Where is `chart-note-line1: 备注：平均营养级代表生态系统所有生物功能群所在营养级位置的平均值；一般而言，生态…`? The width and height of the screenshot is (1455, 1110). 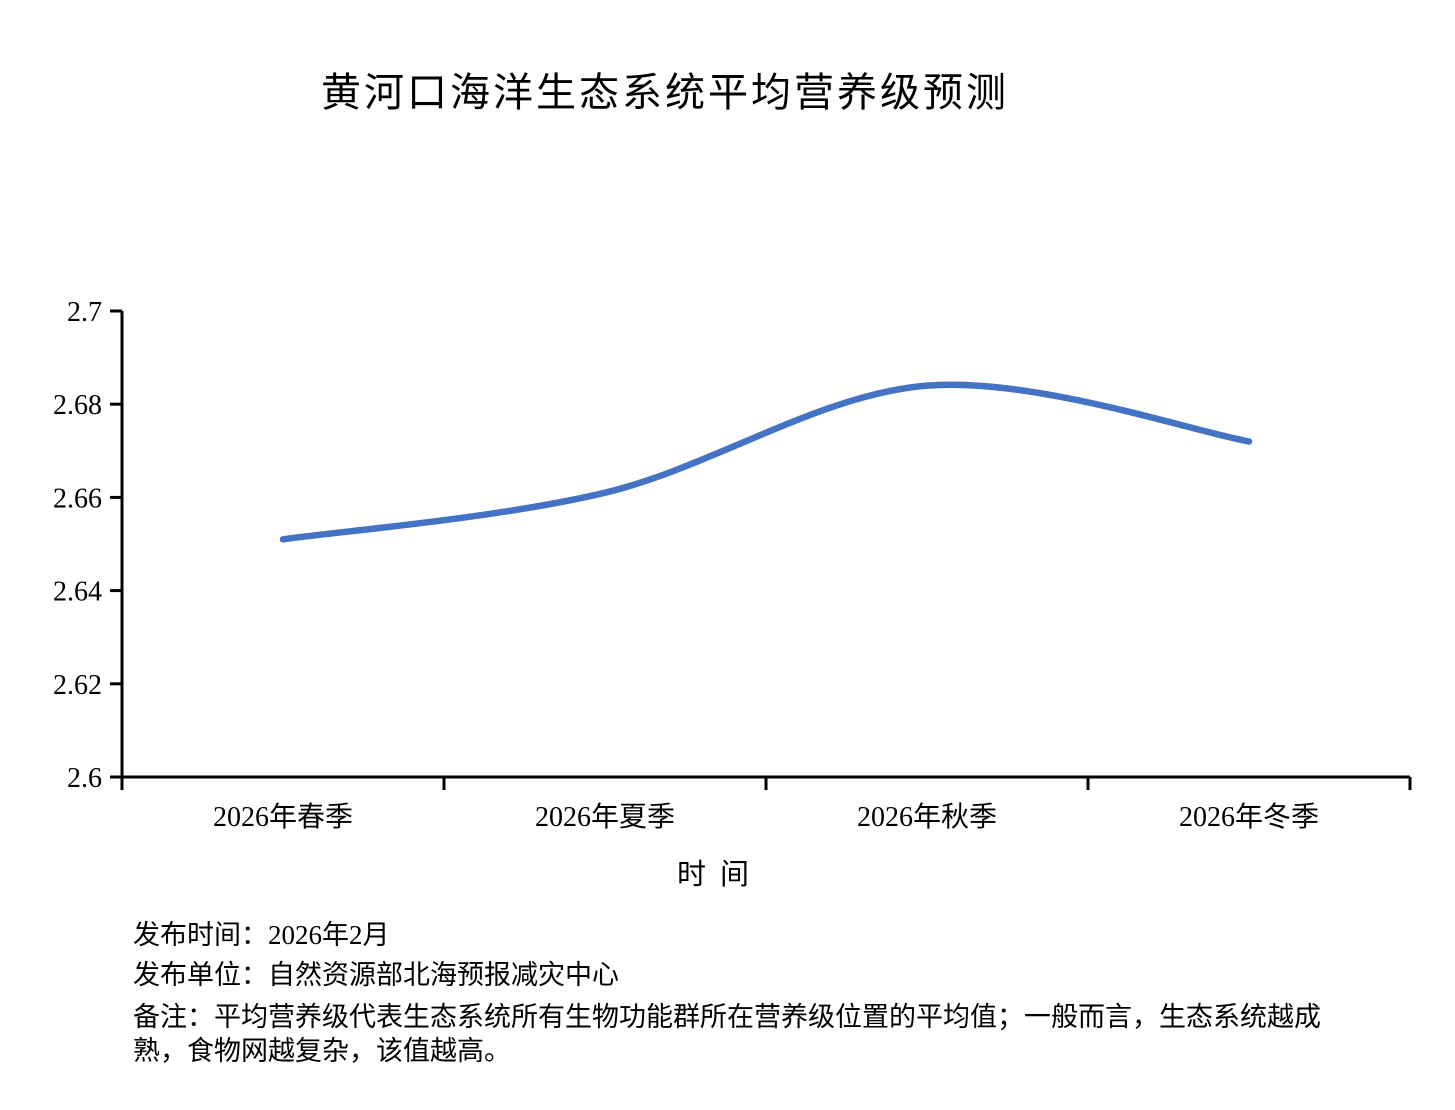 chart-note-line1: 备注：平均营养级代表生态系统所有生物功能群所在营养级位置的平均值；一般而言，生态… is located at coordinates (727, 1017).